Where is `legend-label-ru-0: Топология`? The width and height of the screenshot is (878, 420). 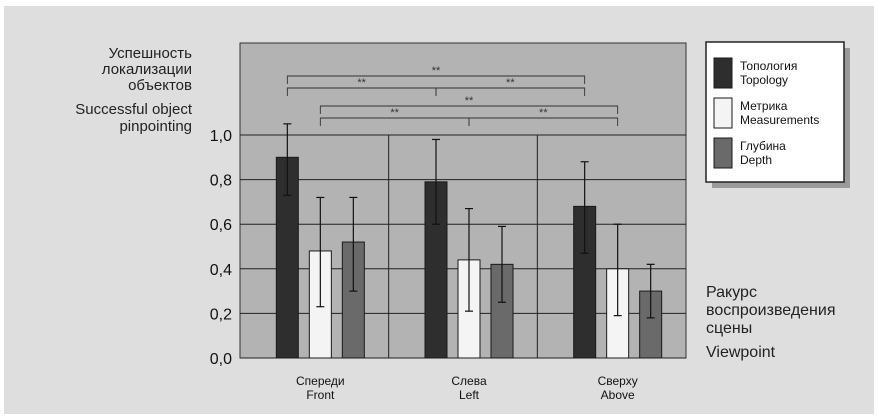 legend-label-ru-0: Топология is located at coordinates (768, 66).